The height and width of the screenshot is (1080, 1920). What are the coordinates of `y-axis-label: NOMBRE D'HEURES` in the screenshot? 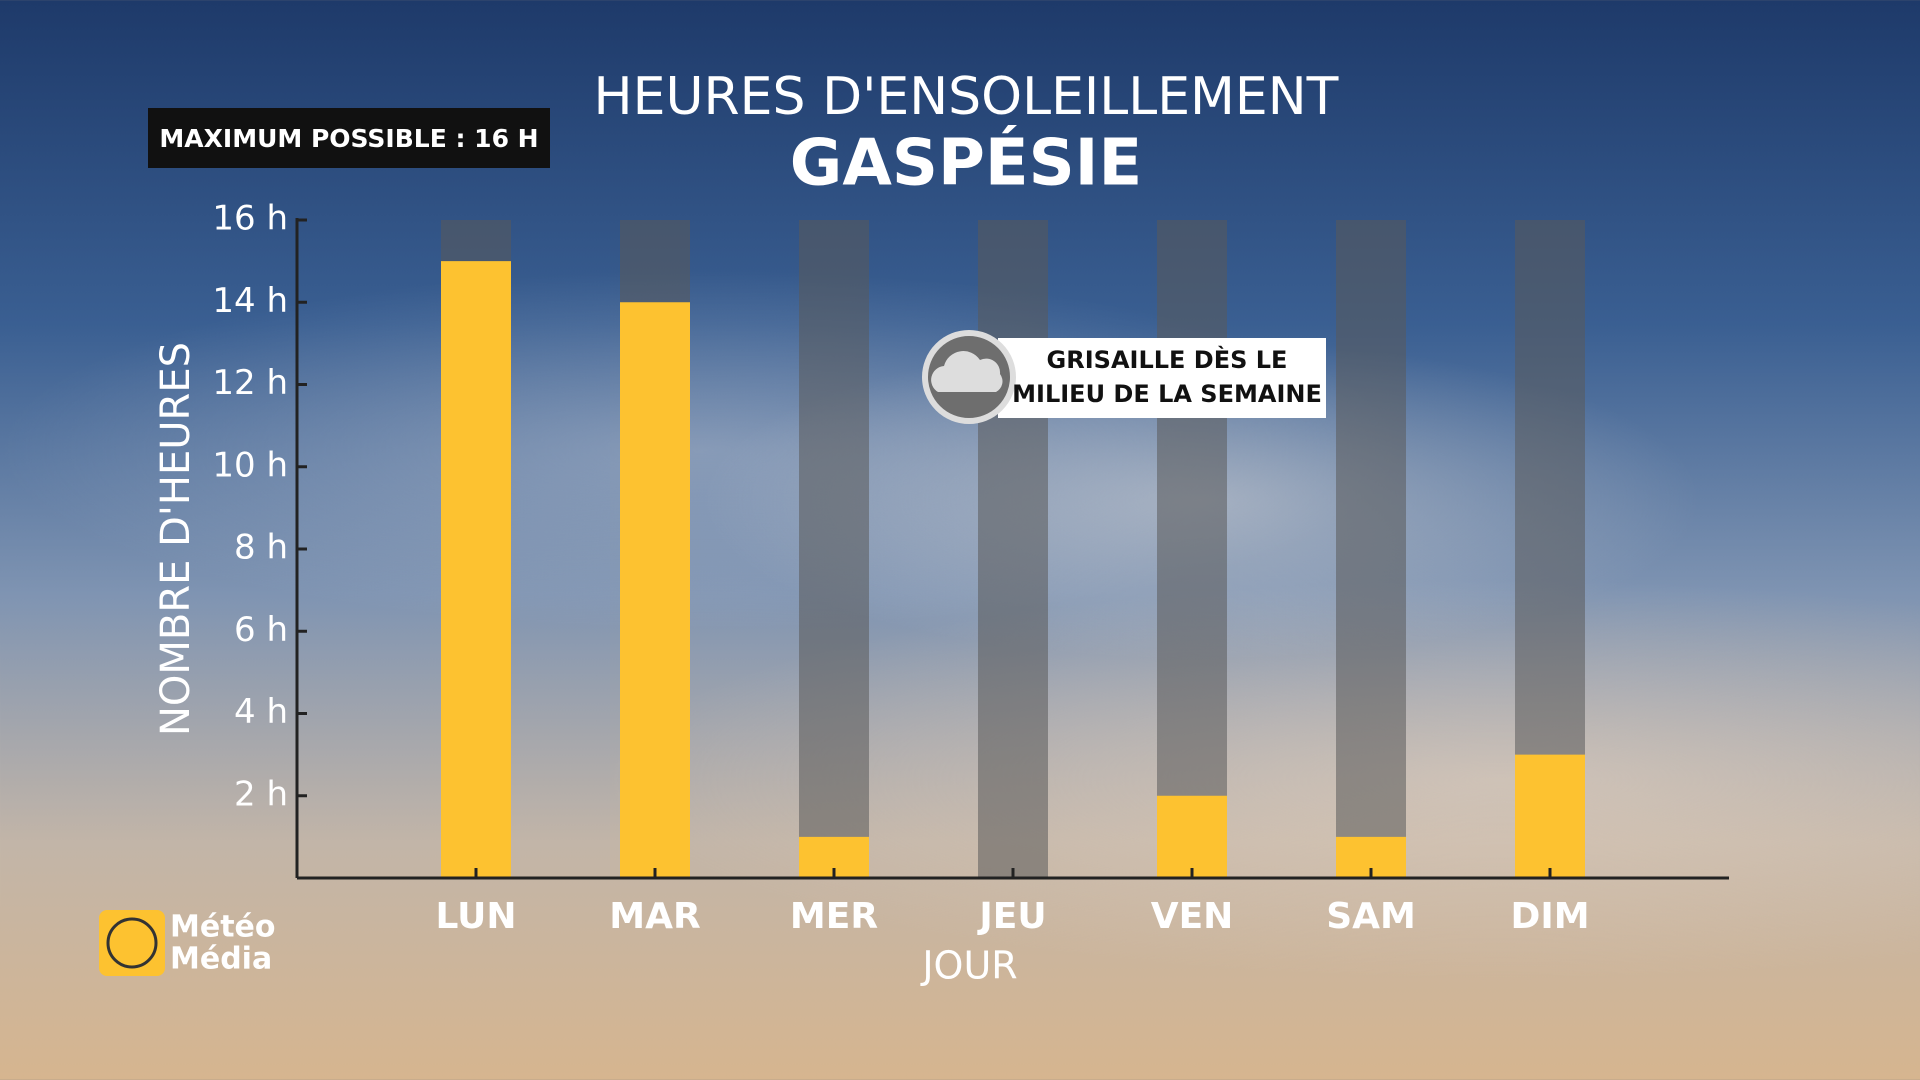 It's located at (176, 539).